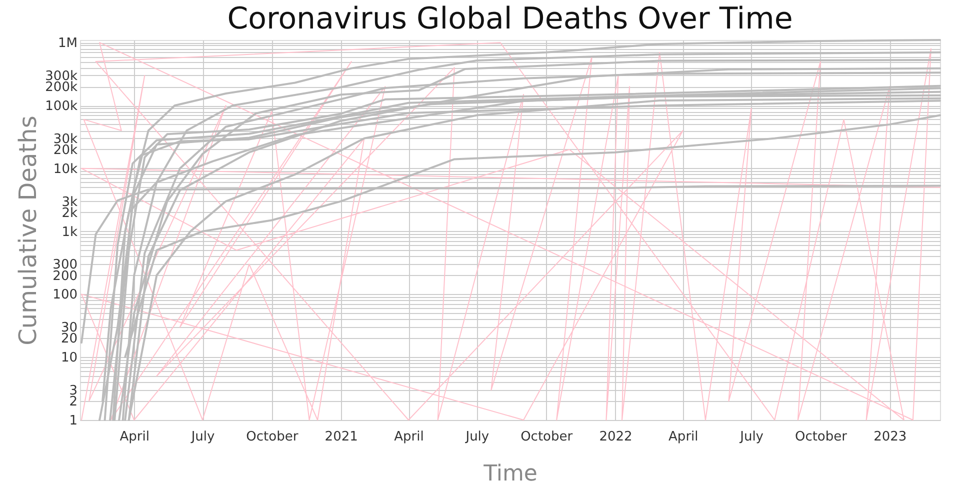 The height and width of the screenshot is (500, 960). What do you see at coordinates (510, 474) in the screenshot?
I see `x-axis-title: Time` at bounding box center [510, 474].